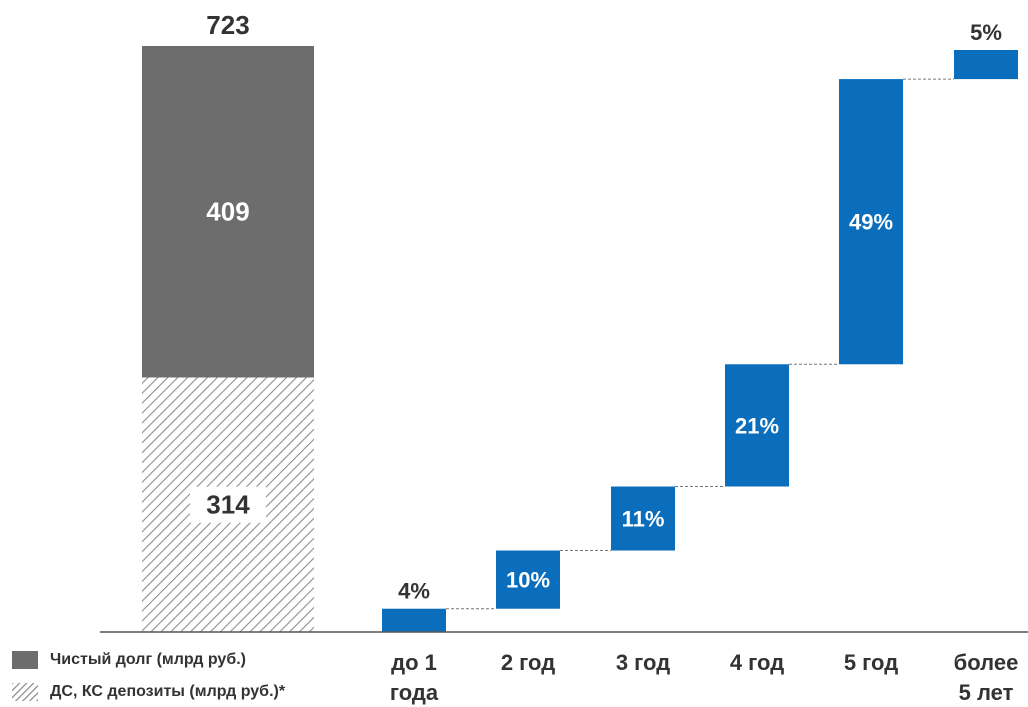 This screenshot has height=707, width=1028. I want to click on category-labels: до 1 года 2 год 3 год 4 год 5 год более 5 лет, so click(704, 677).